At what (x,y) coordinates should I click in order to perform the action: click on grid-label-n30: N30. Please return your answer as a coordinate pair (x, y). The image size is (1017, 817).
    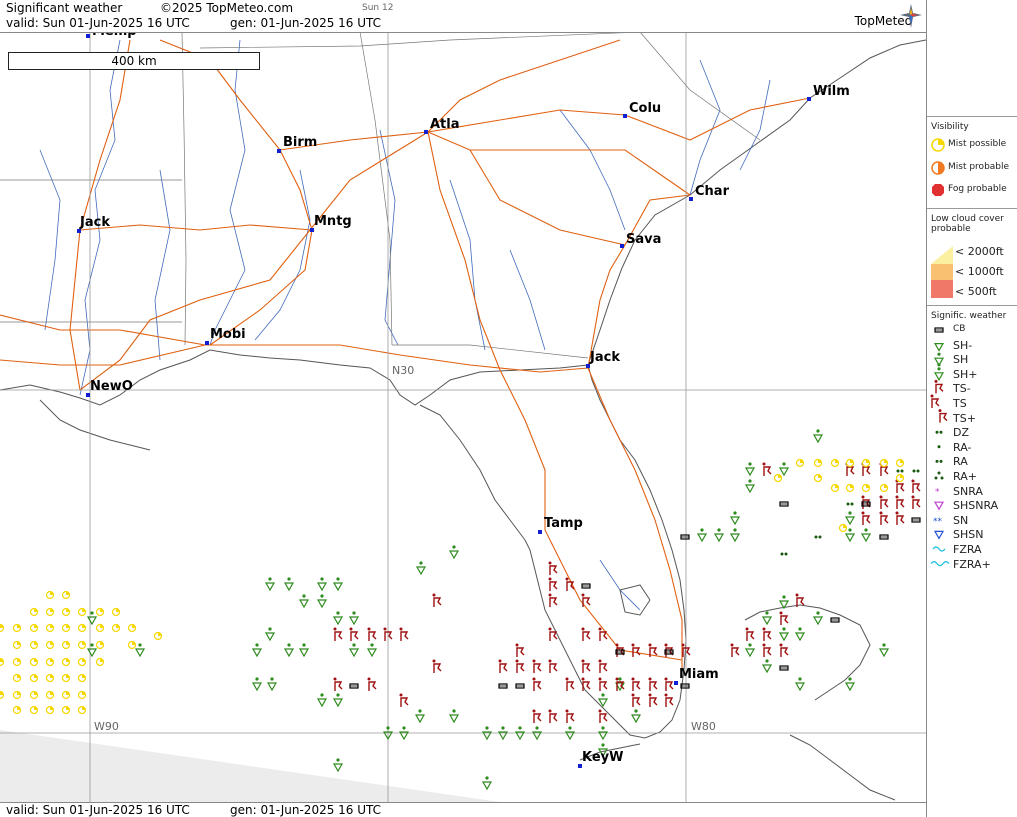
    Looking at the image, I should click on (403, 370).